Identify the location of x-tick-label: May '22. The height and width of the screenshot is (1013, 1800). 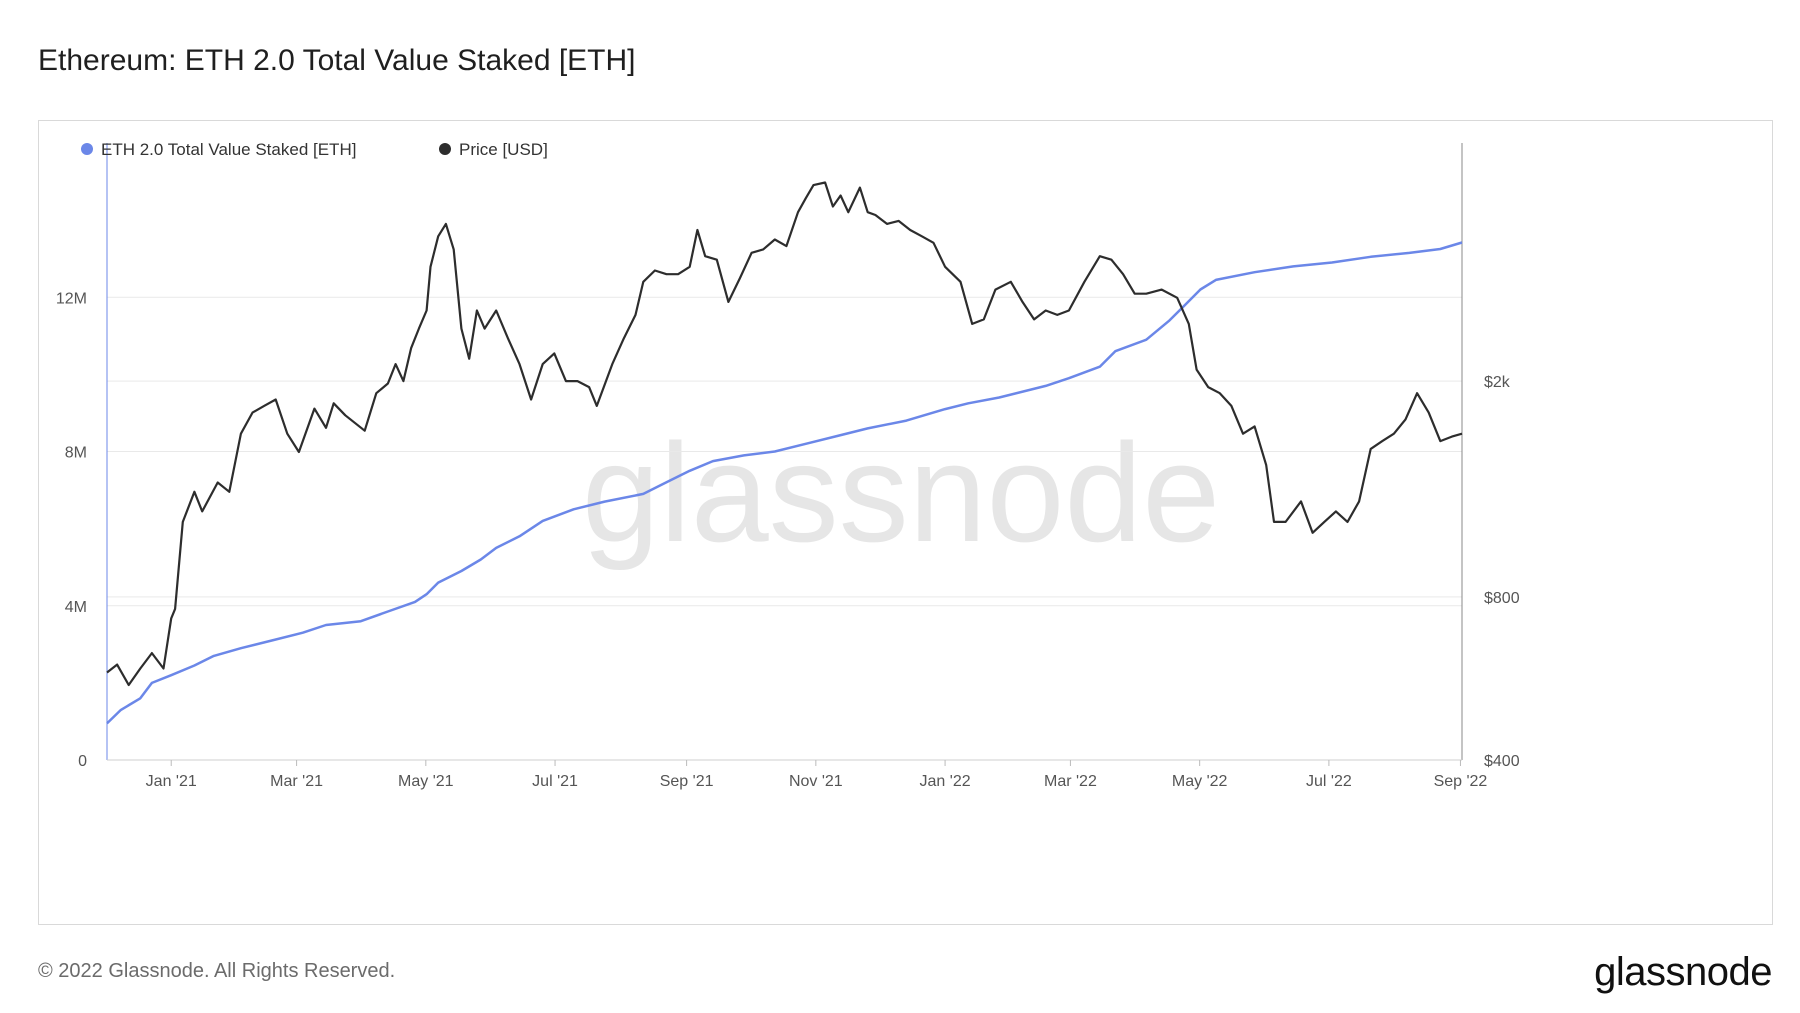
(1200, 781).